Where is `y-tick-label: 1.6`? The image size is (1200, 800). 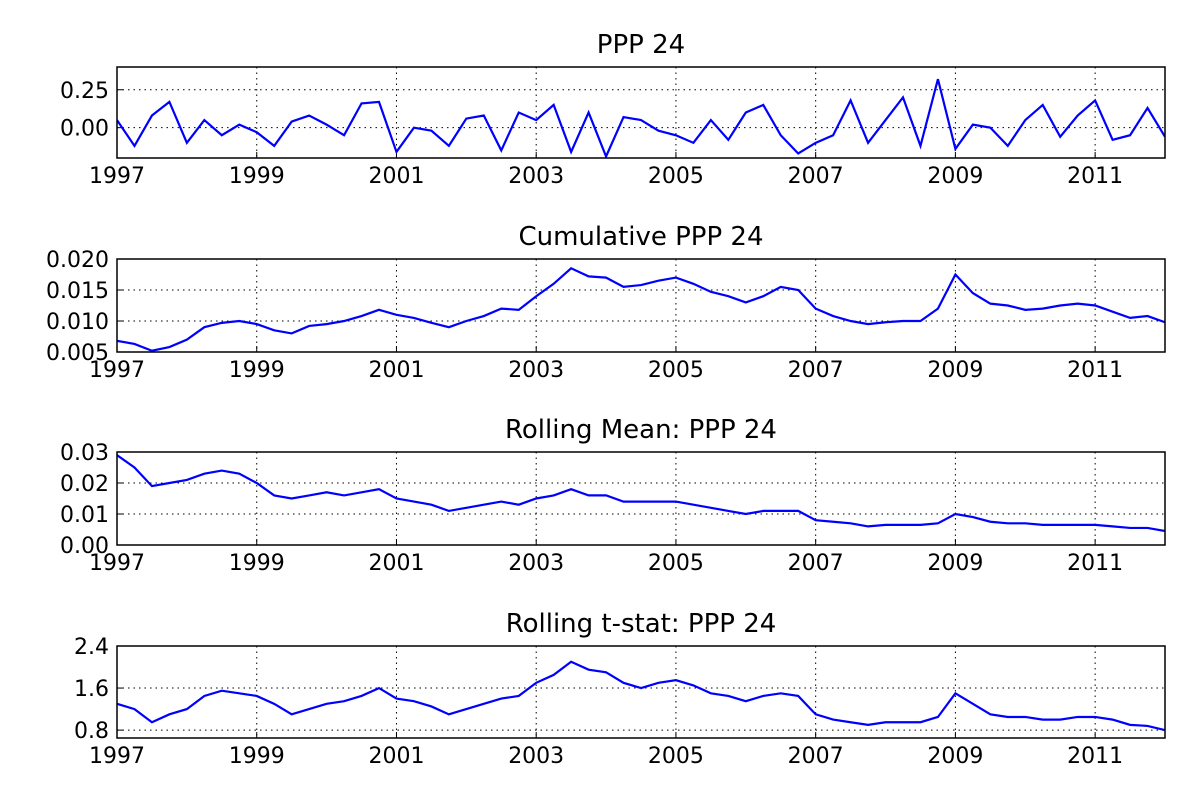
y-tick-label: 1.6 is located at coordinates (91, 689).